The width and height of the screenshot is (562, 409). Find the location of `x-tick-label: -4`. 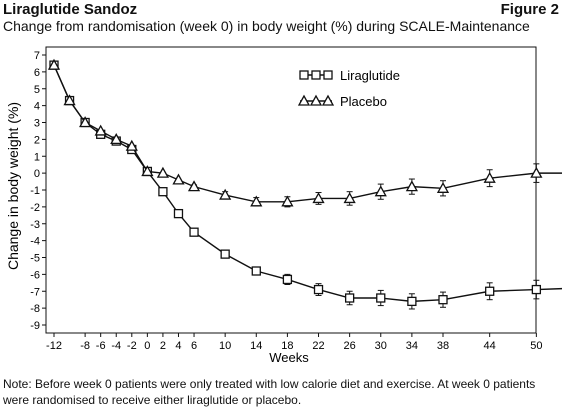

x-tick-label: -4 is located at coordinates (116, 346).